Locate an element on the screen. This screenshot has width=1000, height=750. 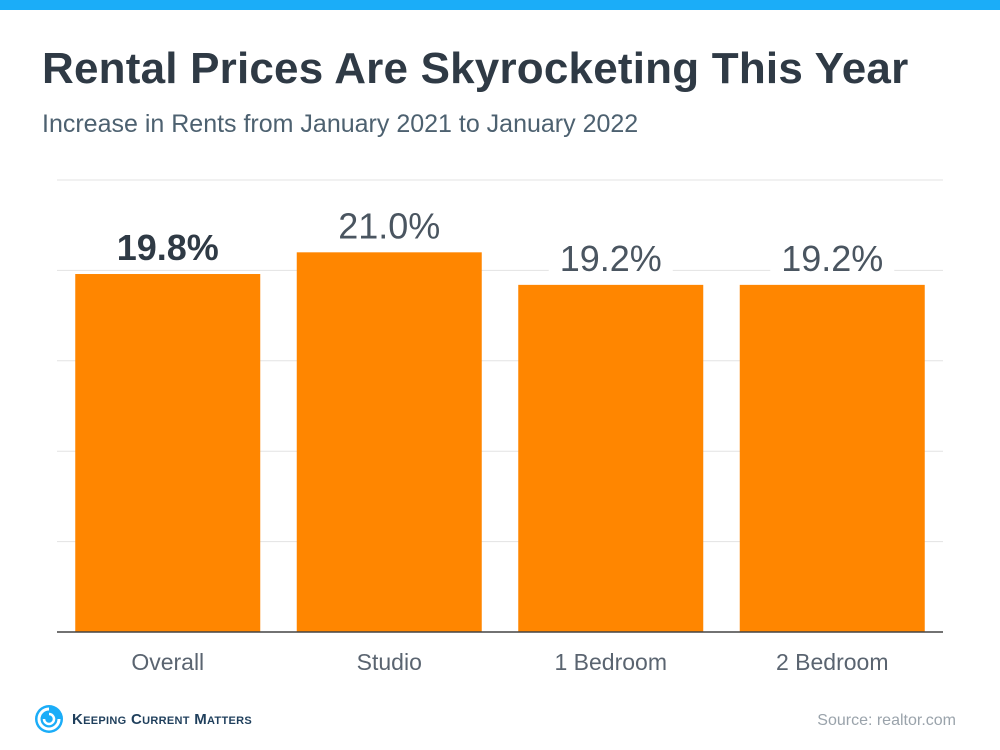
kcm-swirl-icon is located at coordinates (49, 719).